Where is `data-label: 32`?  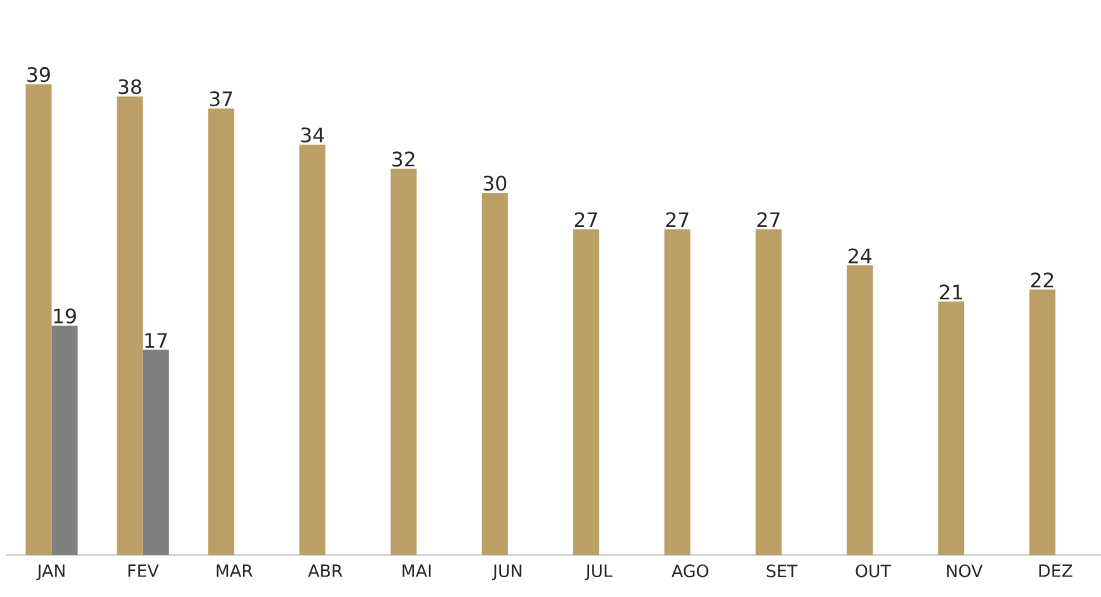 data-label: 32 is located at coordinates (403, 159).